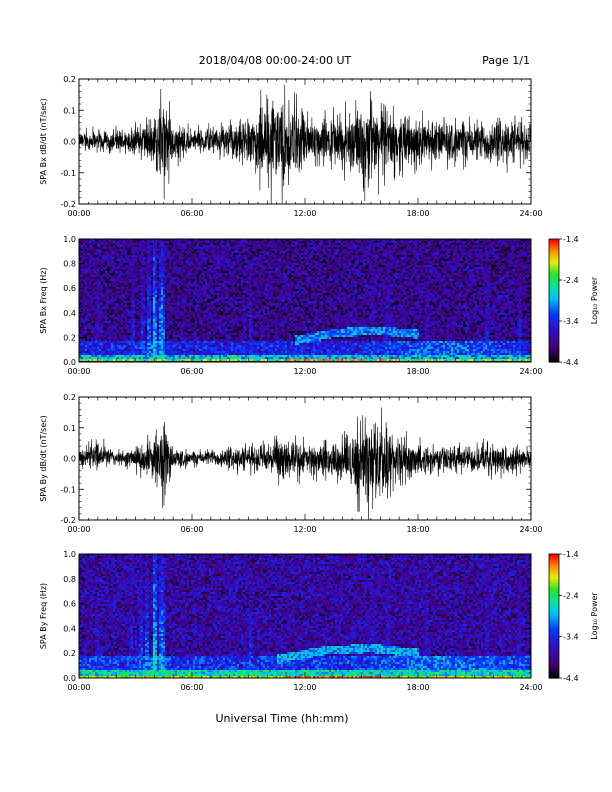 The image size is (612, 792). Describe the element at coordinates (275, 60) in the screenshot. I see `date-range-title: 2018/04/08 00:00-24:00 UT` at that location.